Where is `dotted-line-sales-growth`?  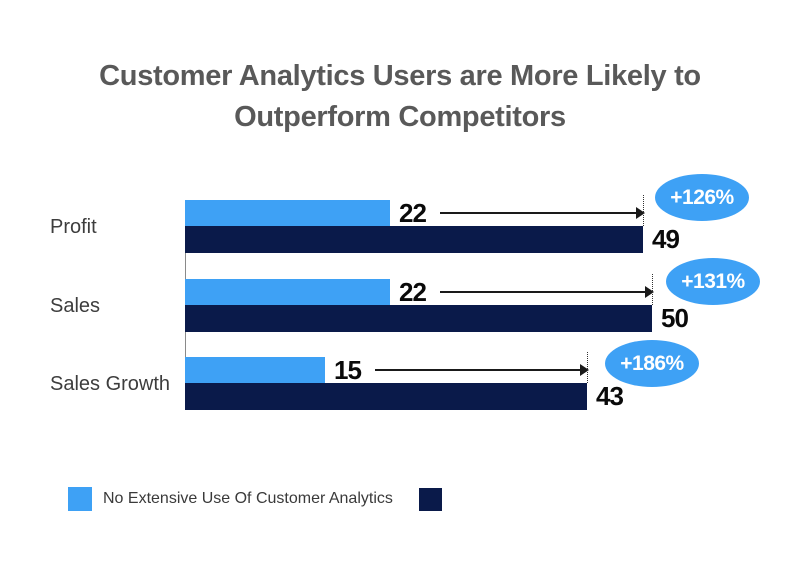
dotted-line-sales-growth is located at coordinates (587, 367).